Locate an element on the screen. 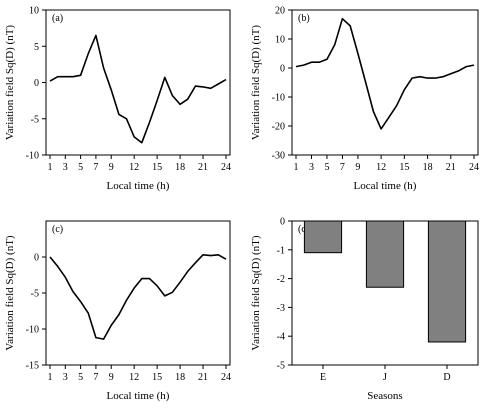  panel-3-x-axis-label: Local time (h) is located at coordinates (138, 396).